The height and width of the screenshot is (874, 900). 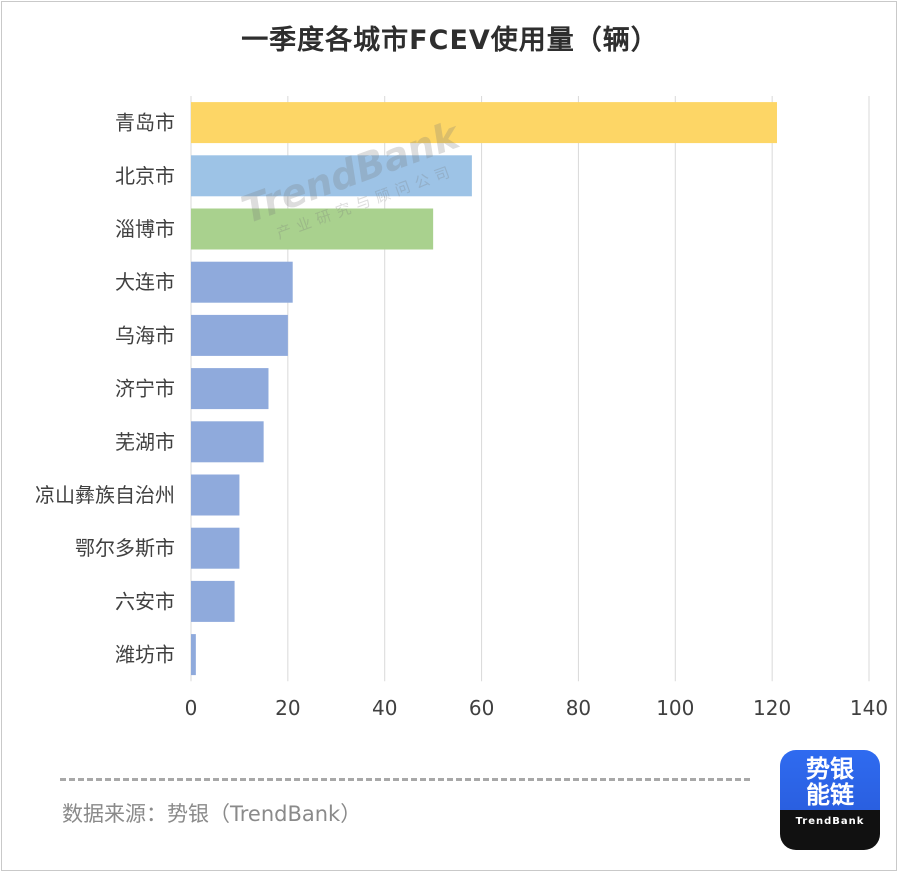 I want to click on category-label: 北京市, so click(x=145, y=176).